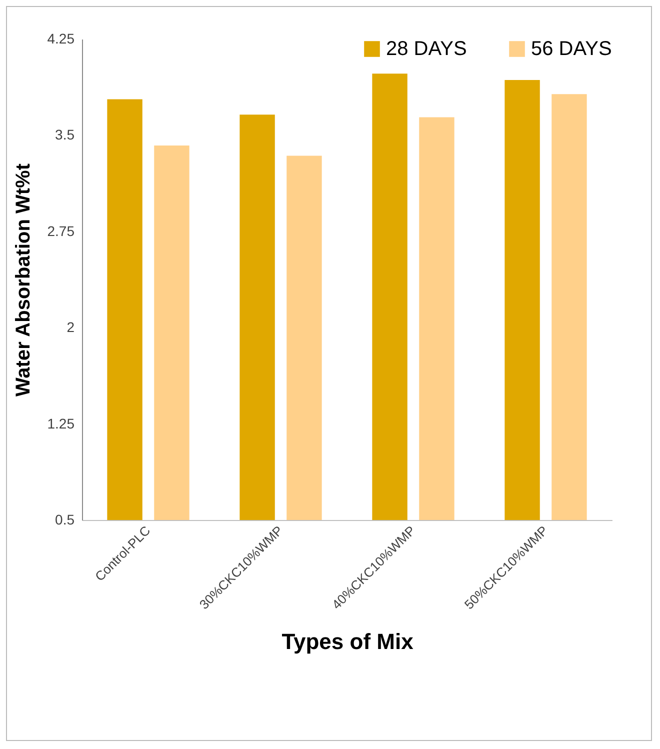  Describe the element at coordinates (61, 230) in the screenshot. I see `y-tick-label: 2.75` at that location.